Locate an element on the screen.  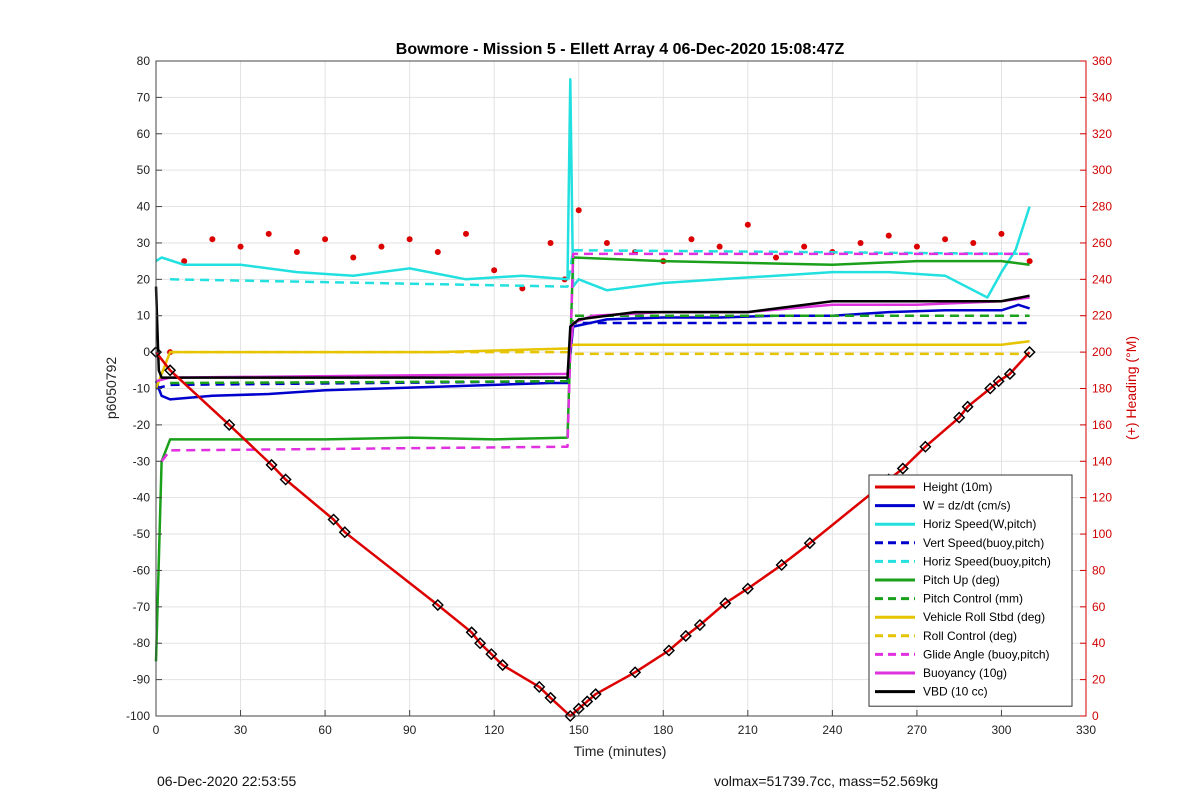
legend-label: Pitch Control (mm) is located at coordinates (973, 599).